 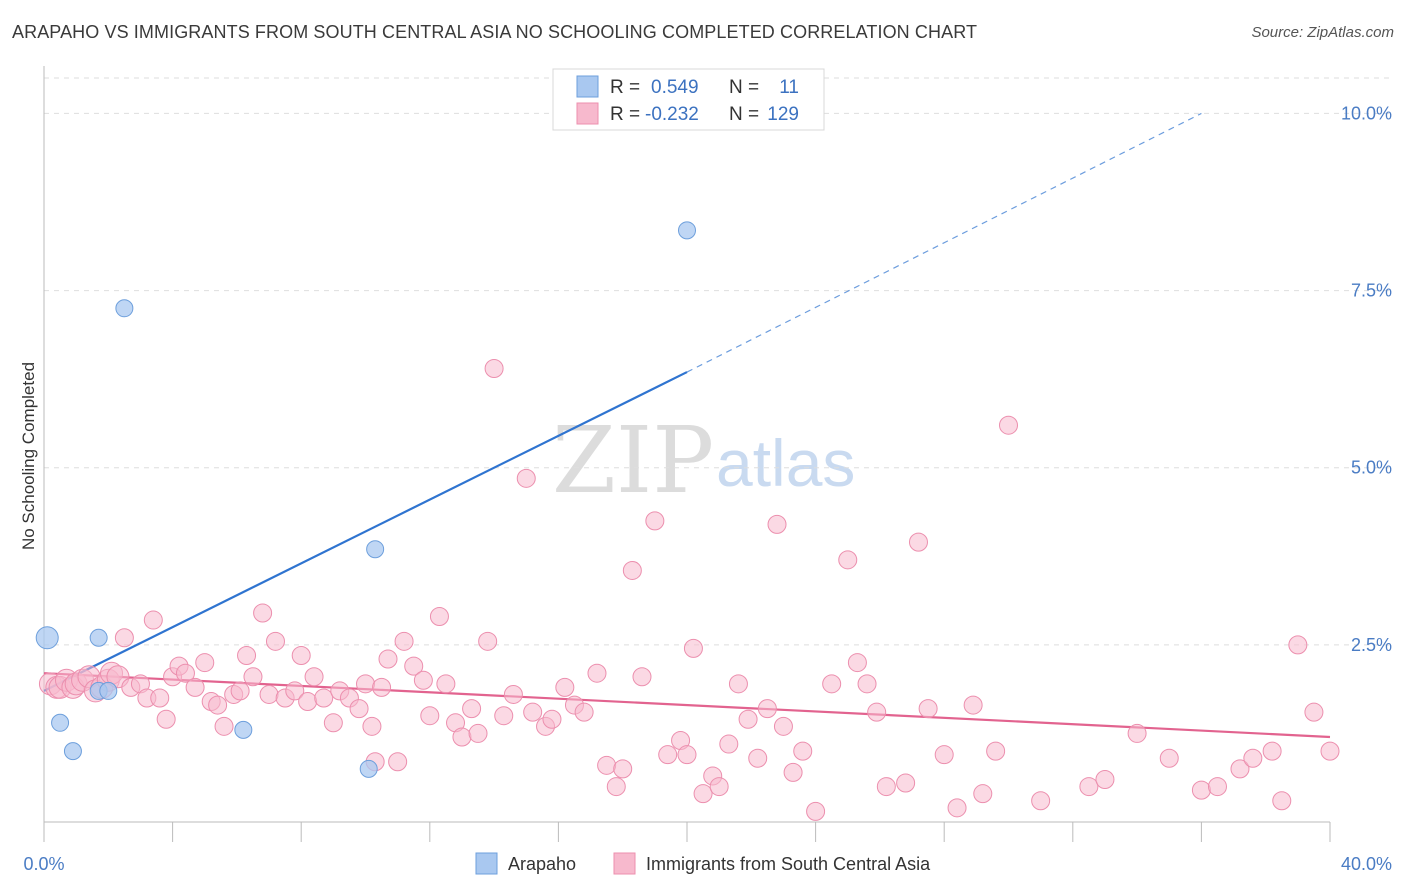 What do you see at coordinates (1371, 468) in the screenshot?
I see `y-tick-label: 5.0%` at bounding box center [1371, 468].